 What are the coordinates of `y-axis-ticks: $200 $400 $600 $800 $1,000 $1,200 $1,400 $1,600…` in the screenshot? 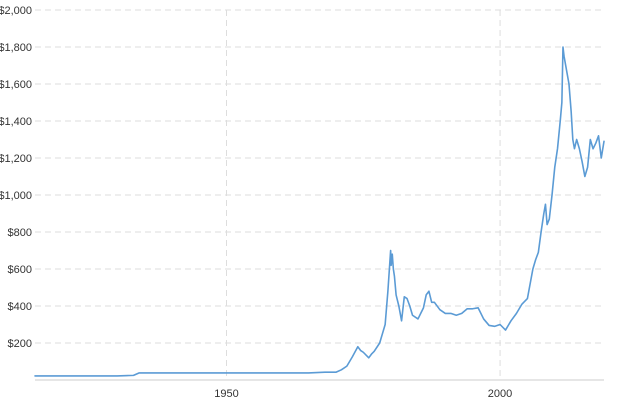 It's located at (16, 177).